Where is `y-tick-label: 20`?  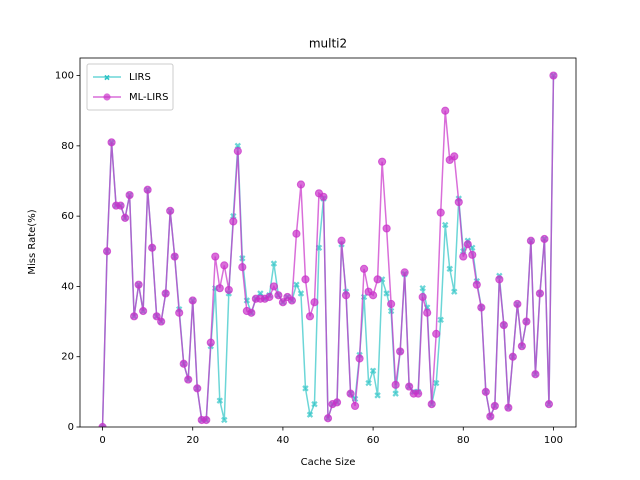
y-tick-label: 20 is located at coordinates (67, 357).